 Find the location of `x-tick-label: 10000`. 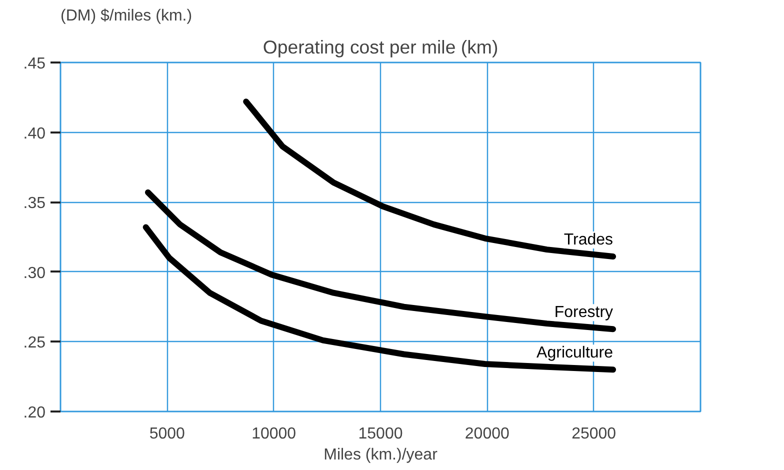

x-tick-label: 10000 is located at coordinates (274, 434).